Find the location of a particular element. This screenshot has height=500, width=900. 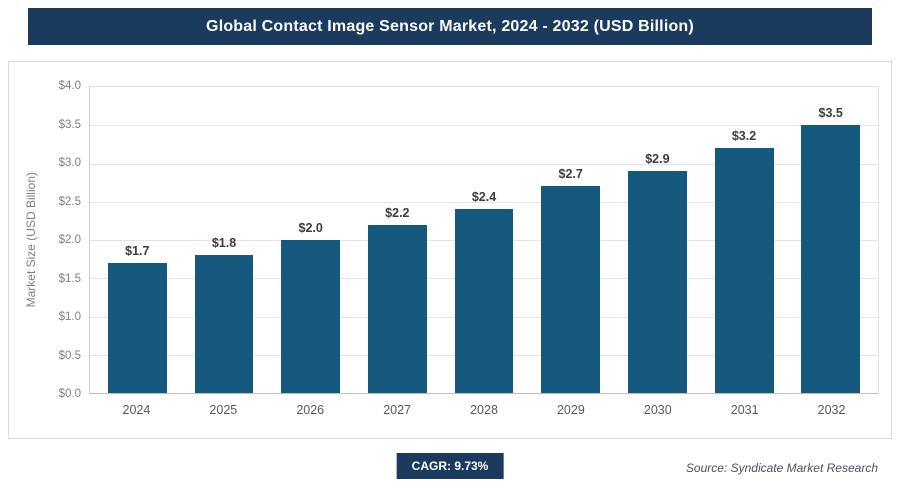

bar-value-label: $2.9 is located at coordinates (657, 159).